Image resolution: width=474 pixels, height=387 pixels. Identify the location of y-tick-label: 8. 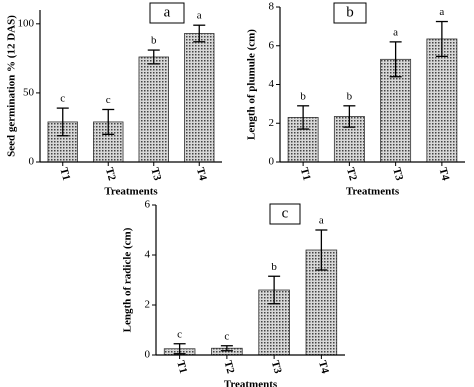
(272, 7).